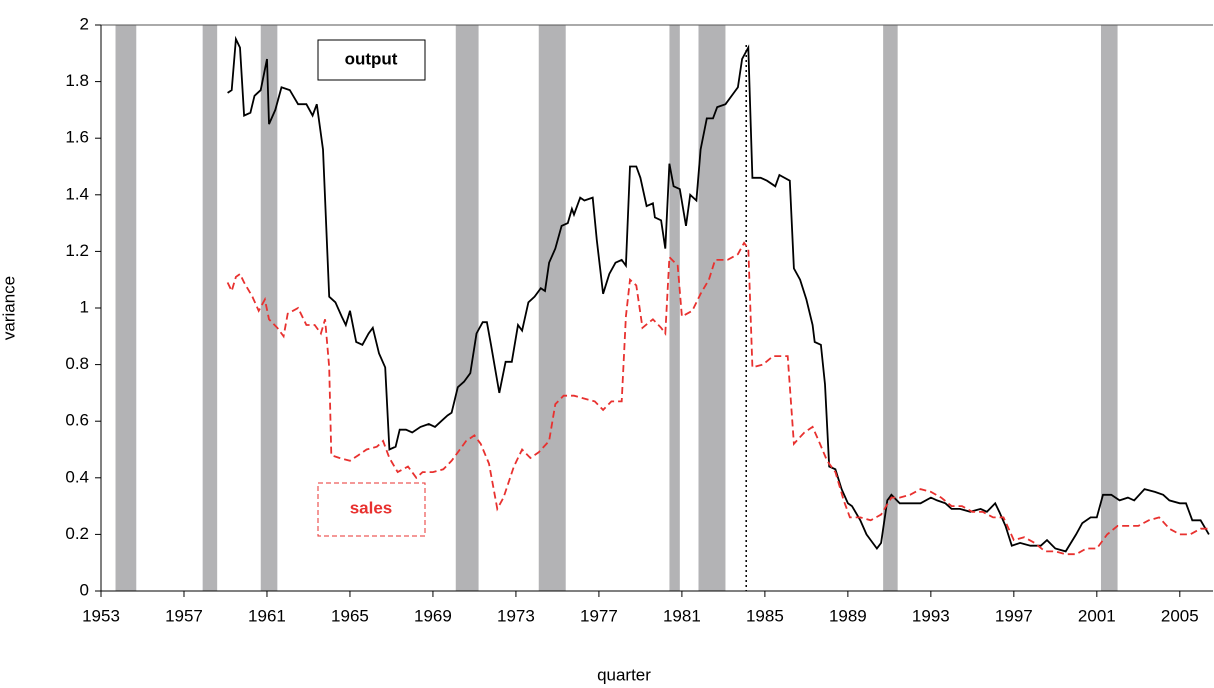  What do you see at coordinates (77, 137) in the screenshot?
I see `y-tick-label: 1.6` at bounding box center [77, 137].